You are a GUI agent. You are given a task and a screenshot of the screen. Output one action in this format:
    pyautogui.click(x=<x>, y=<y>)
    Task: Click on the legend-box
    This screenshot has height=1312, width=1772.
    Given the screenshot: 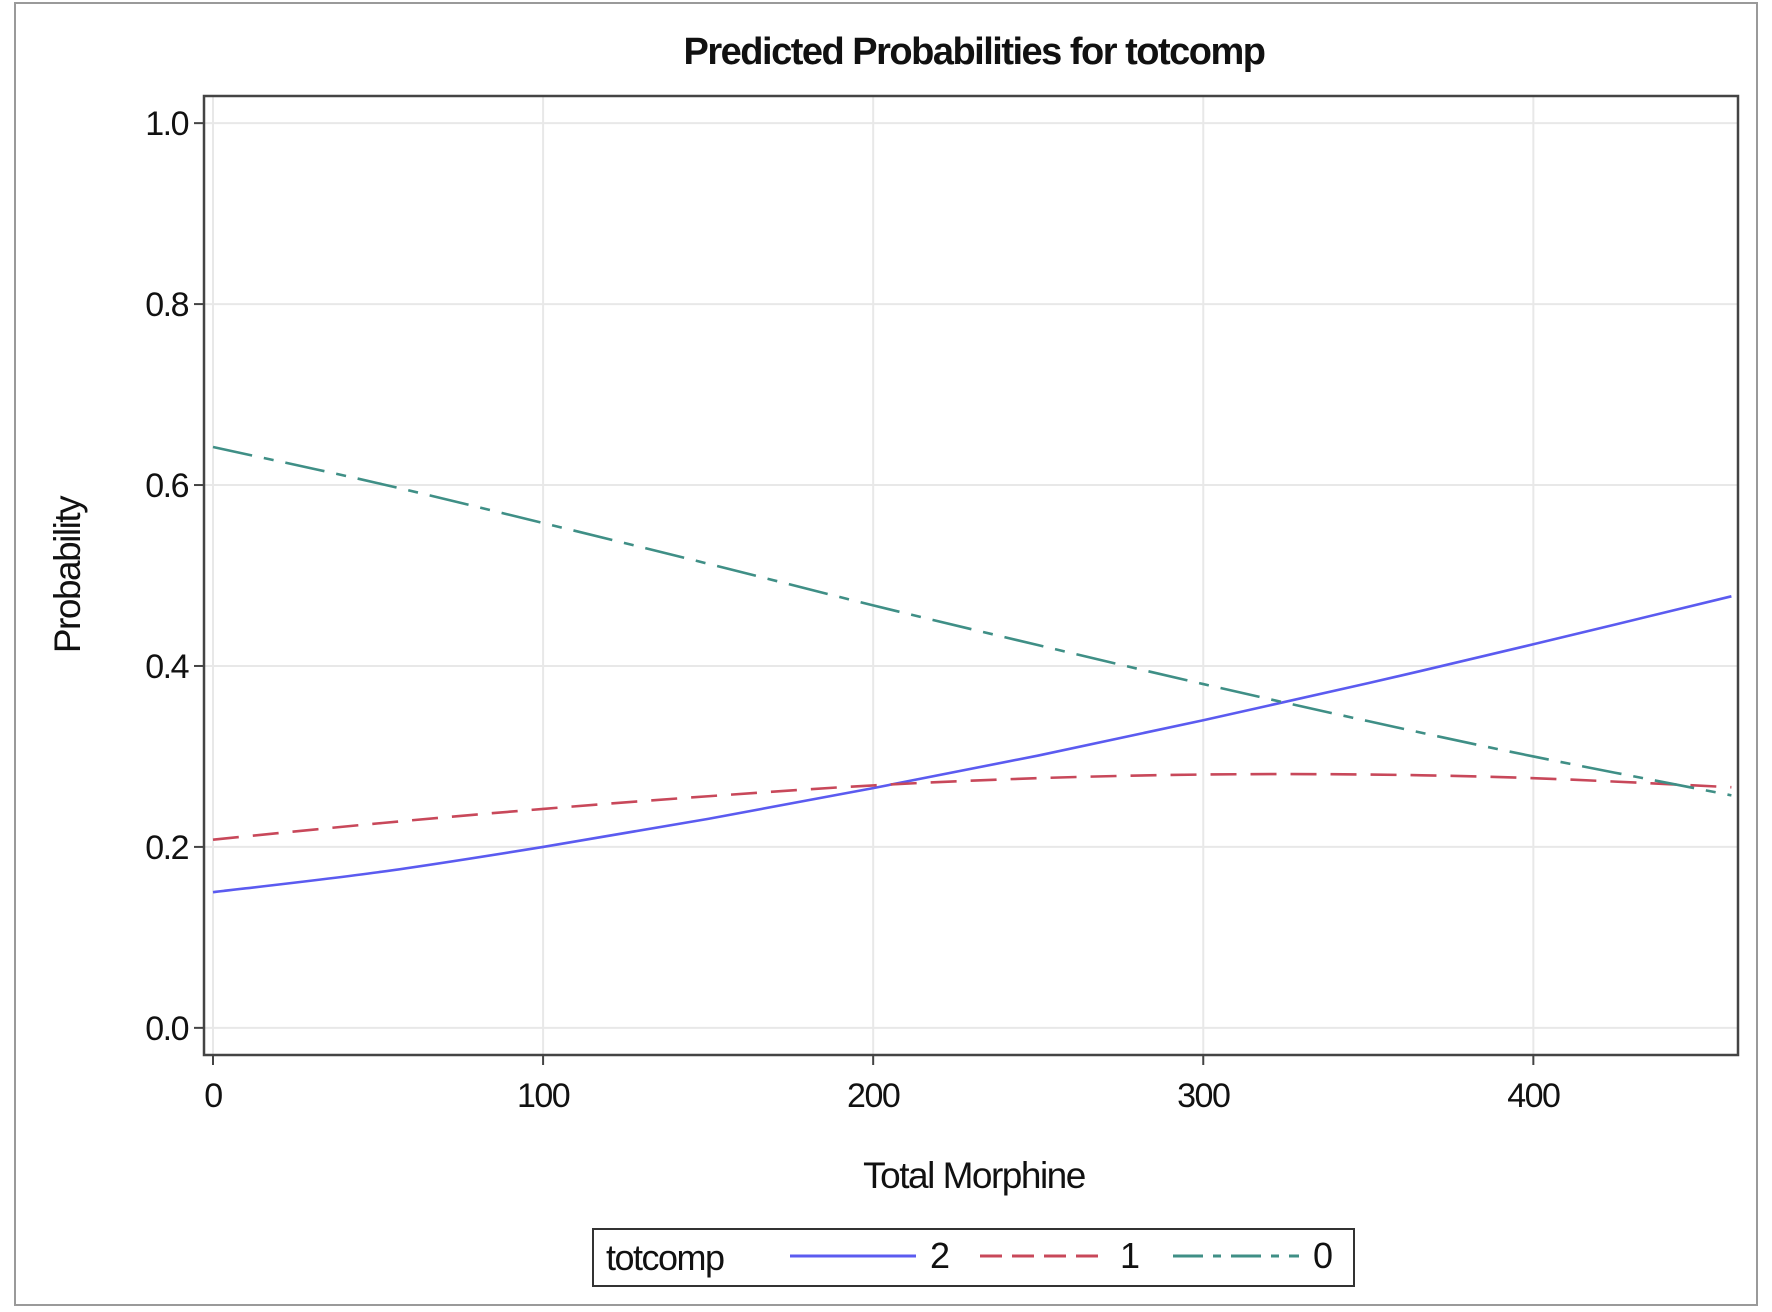 What is the action you would take?
    pyautogui.click(x=973, y=1257)
    